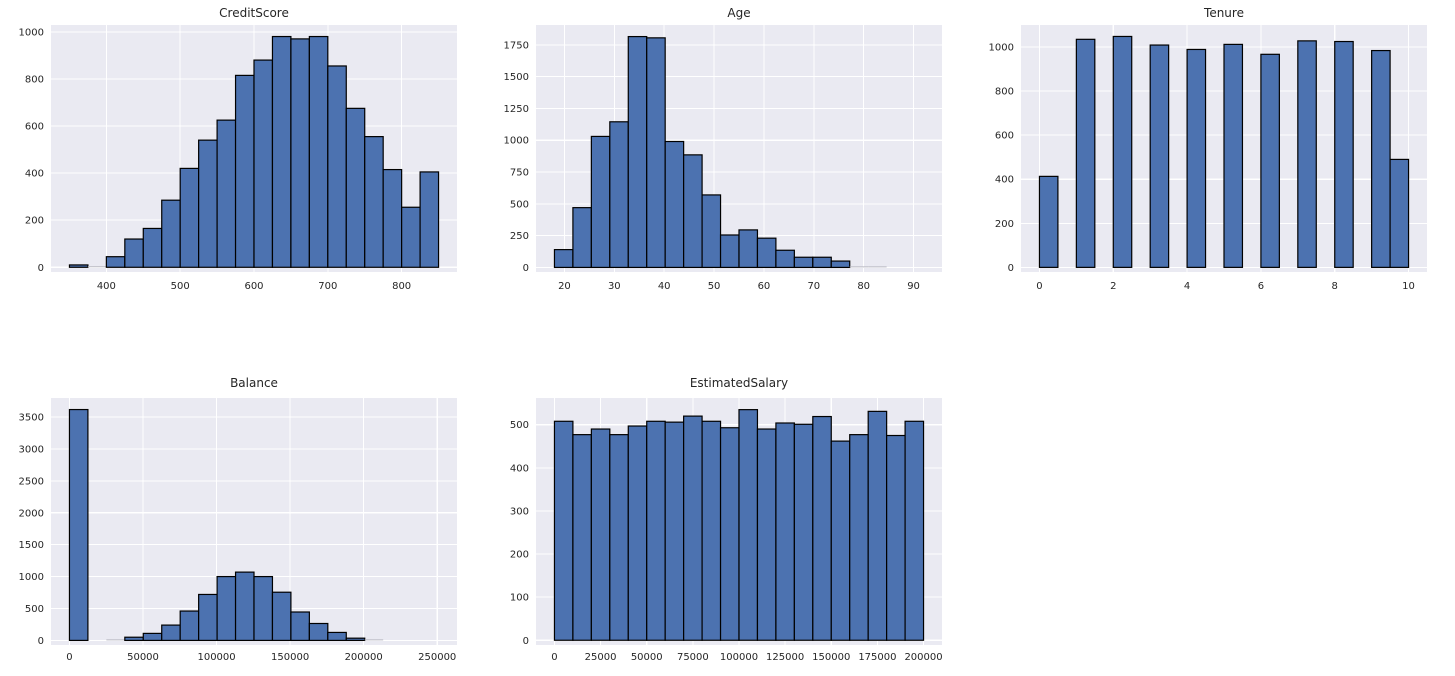 The width and height of the screenshot is (1455, 676). I want to click on x-tick-label: 40, so click(664, 286).